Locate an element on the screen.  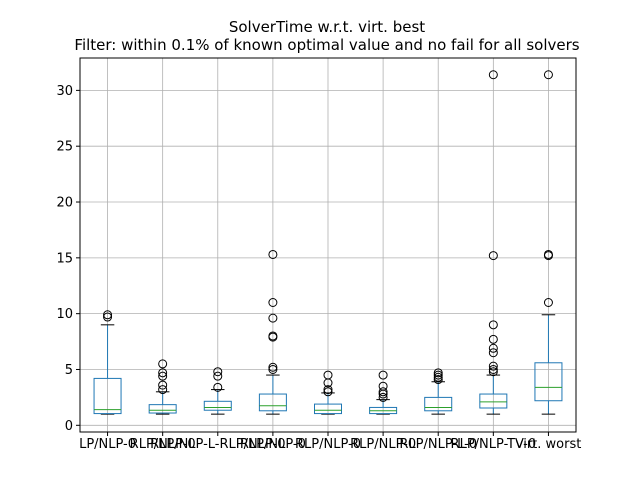
y-tick-label: 5 is located at coordinates (69, 370).